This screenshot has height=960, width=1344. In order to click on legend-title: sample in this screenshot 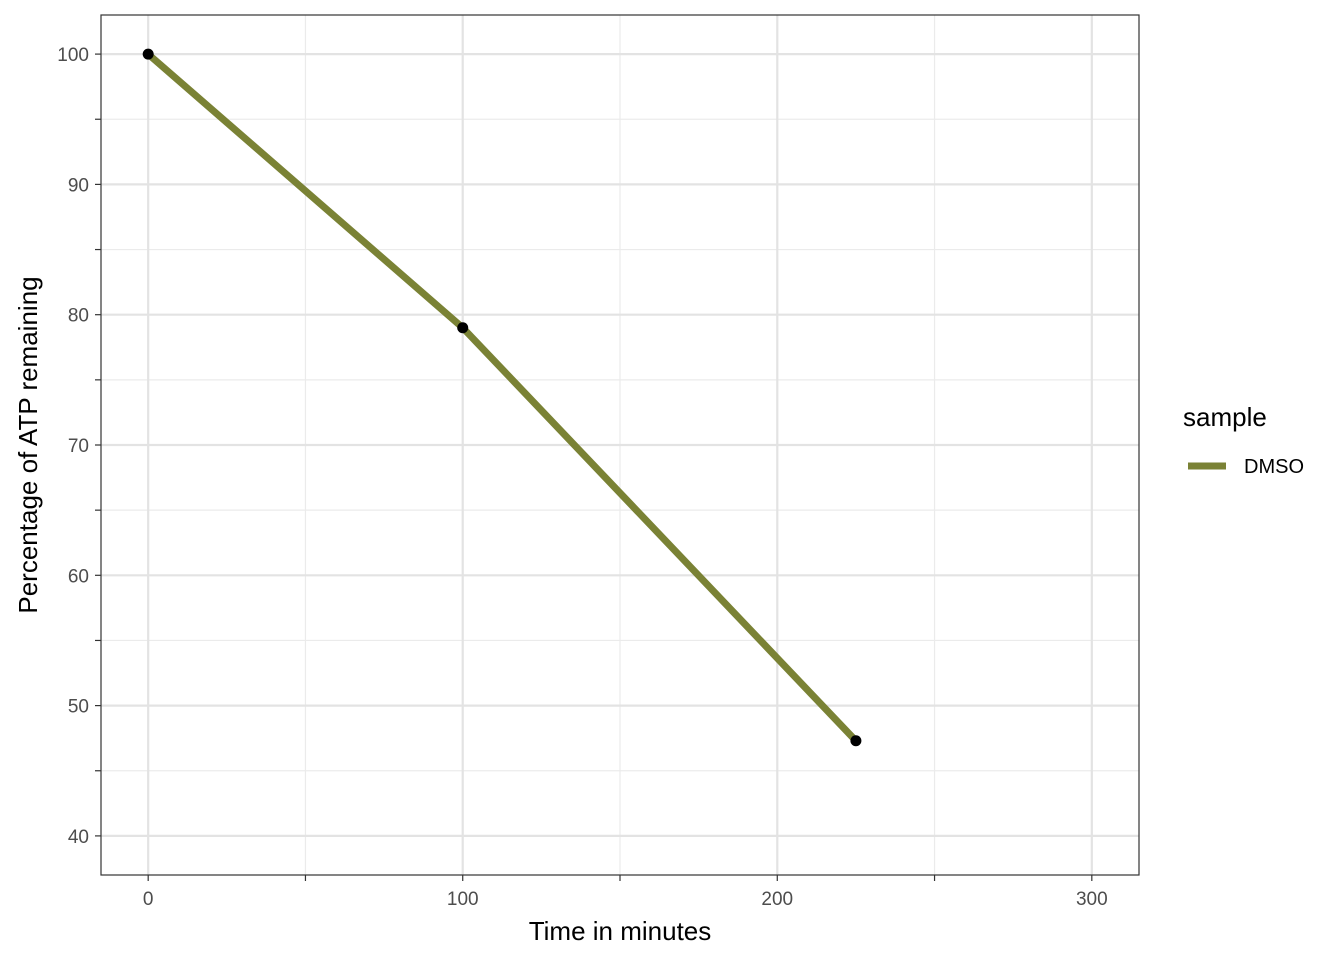, I will do `click(1225, 417)`.